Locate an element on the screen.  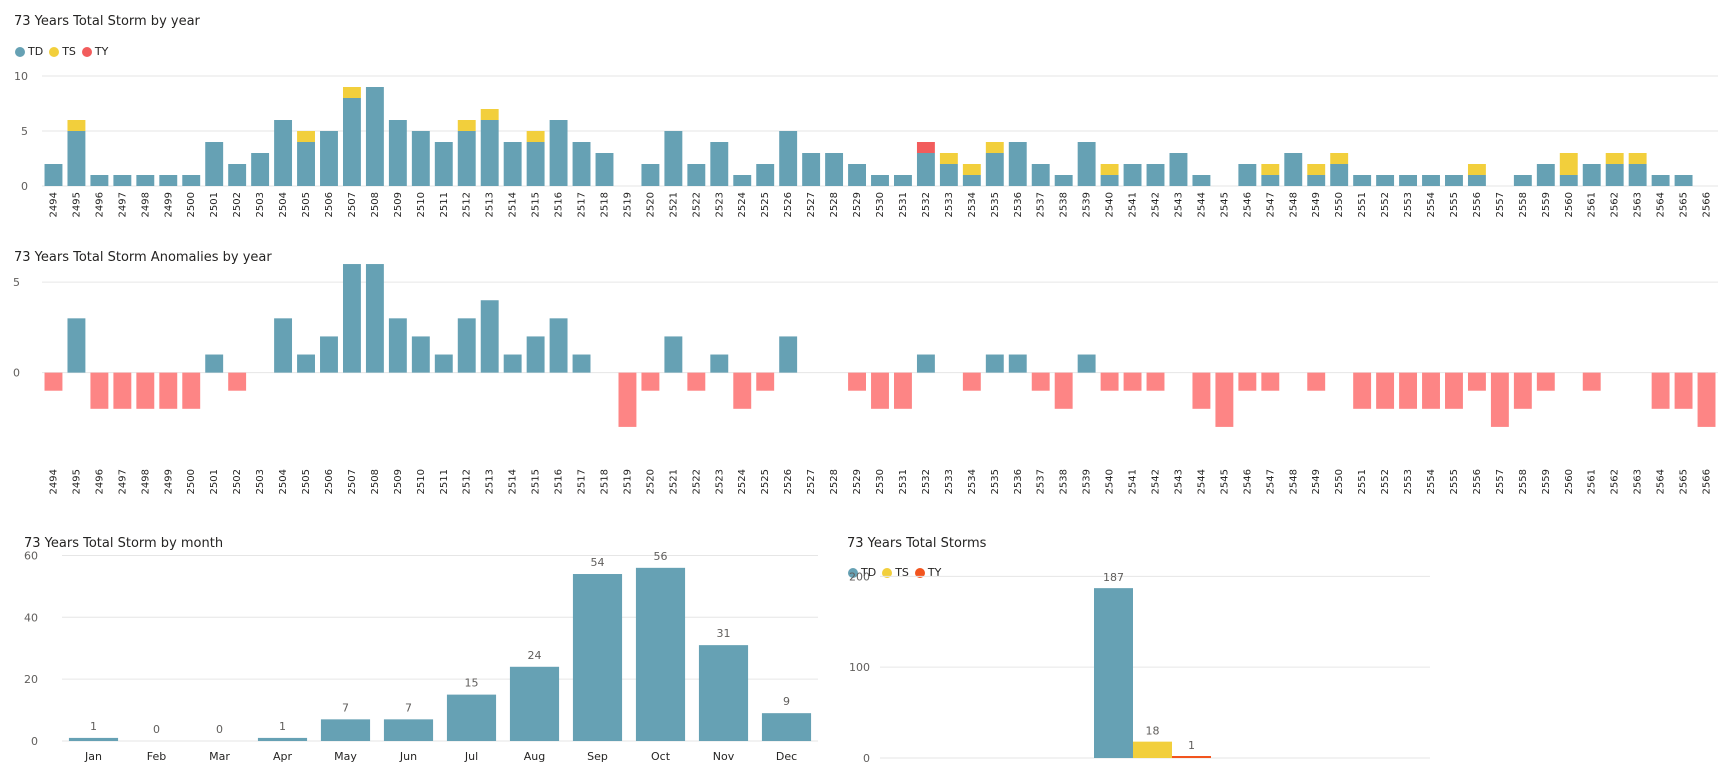
y-tick-label: 40 is located at coordinates (31, 617).